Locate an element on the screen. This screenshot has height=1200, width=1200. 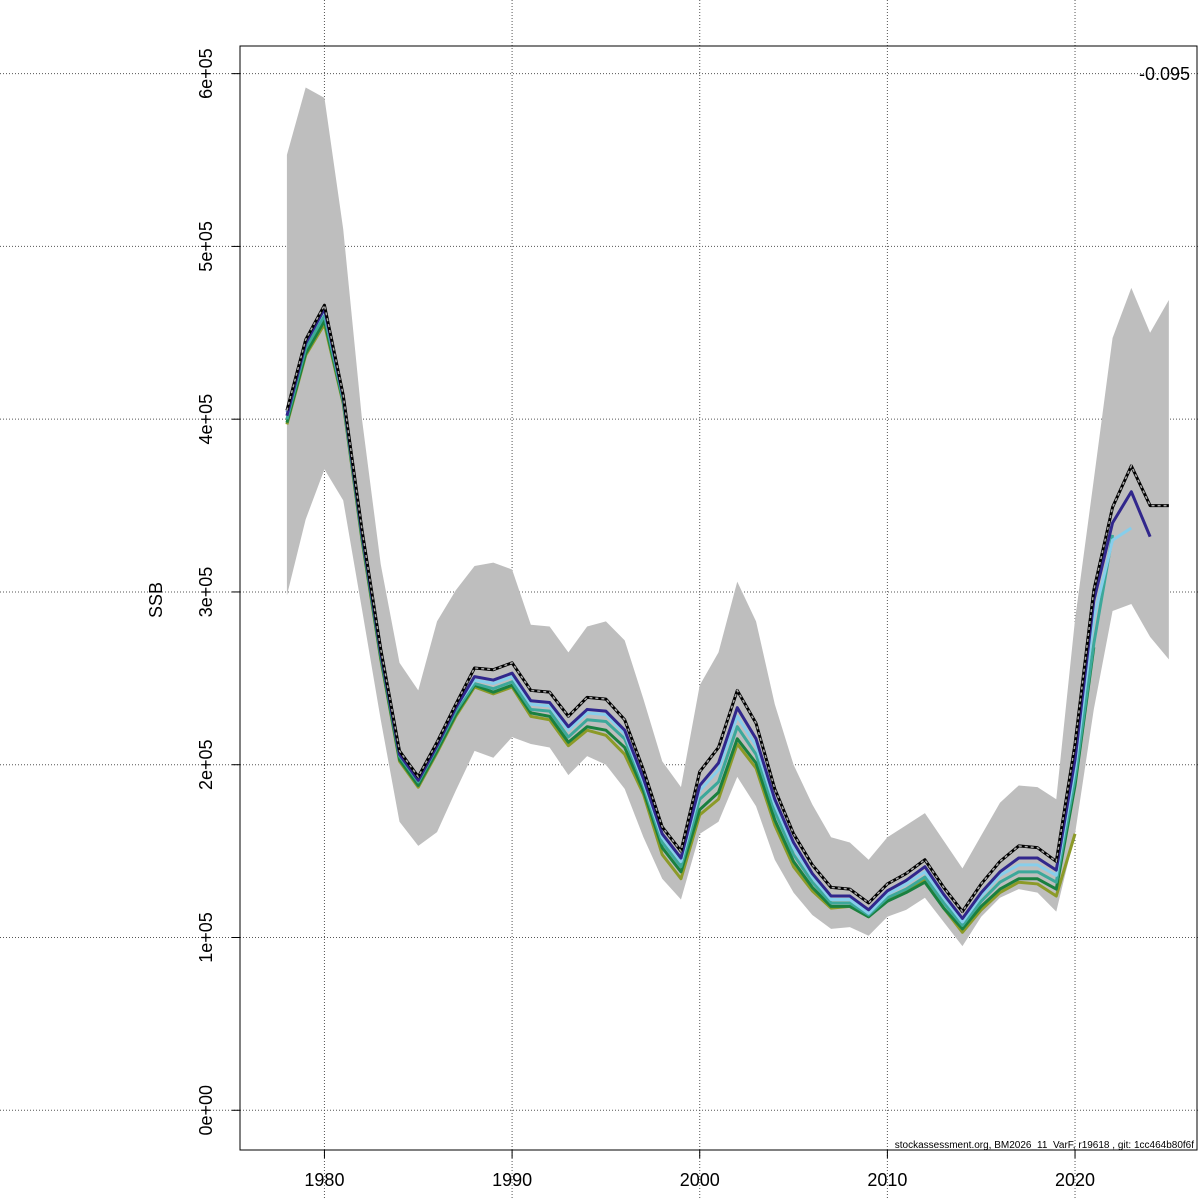
y-axis-label: SSB is located at coordinates (156, 600).